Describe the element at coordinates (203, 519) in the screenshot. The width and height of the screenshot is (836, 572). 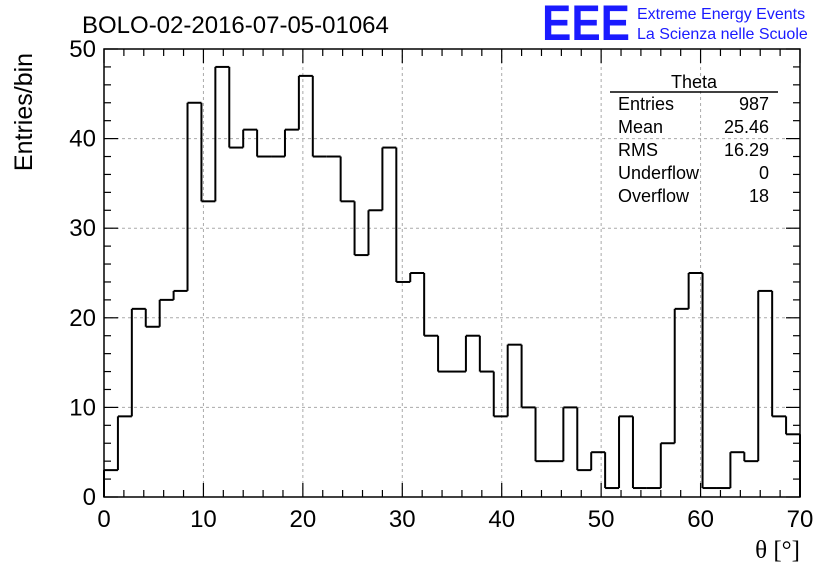
I see `x-tick-label: 10` at that location.